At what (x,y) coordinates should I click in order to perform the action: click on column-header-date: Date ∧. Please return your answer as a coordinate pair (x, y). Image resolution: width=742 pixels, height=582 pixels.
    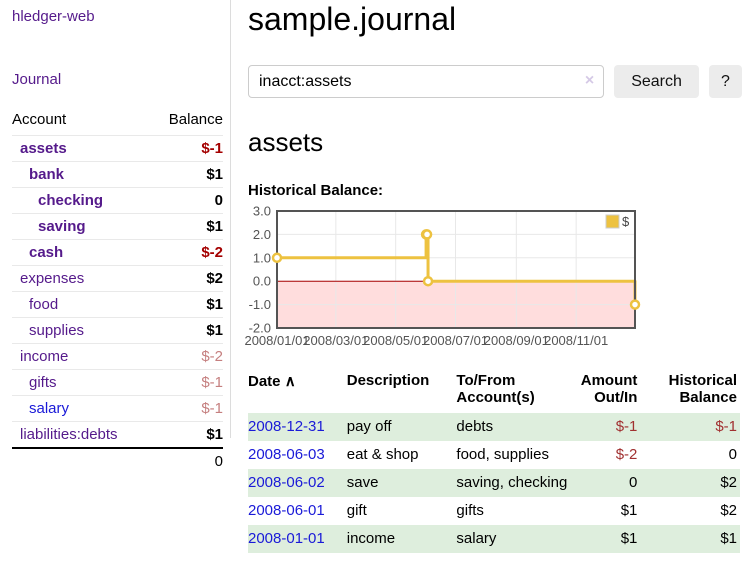
    Looking at the image, I should click on (272, 381).